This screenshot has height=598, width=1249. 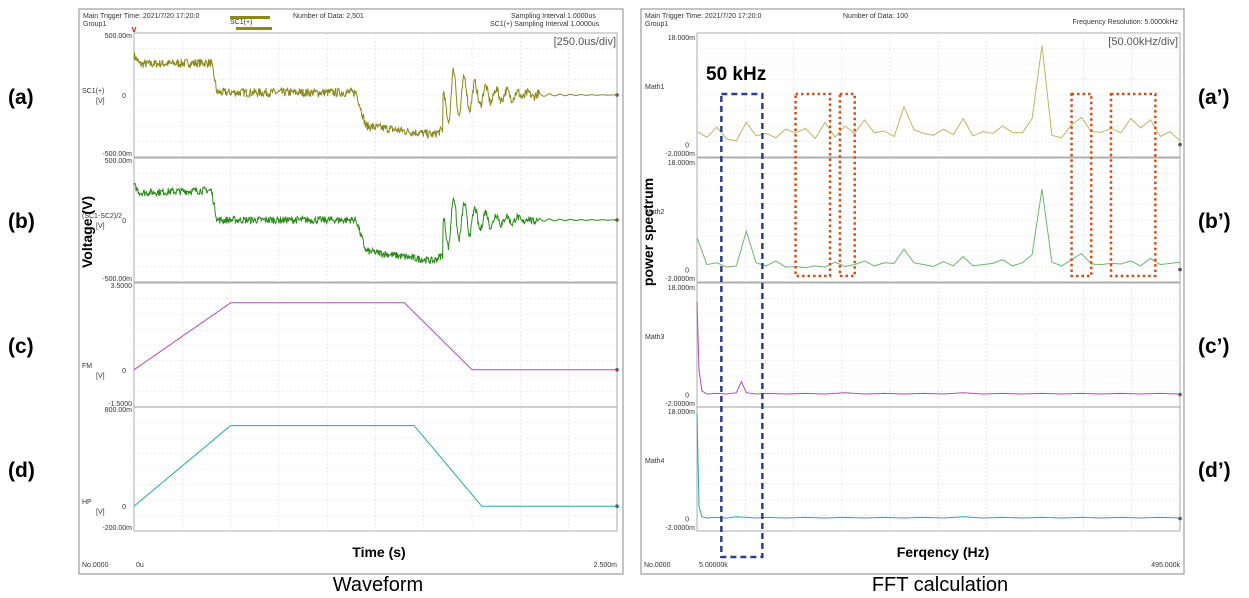 I want to click on waveform-y-tick-min: -200.00m, so click(x=117, y=528).